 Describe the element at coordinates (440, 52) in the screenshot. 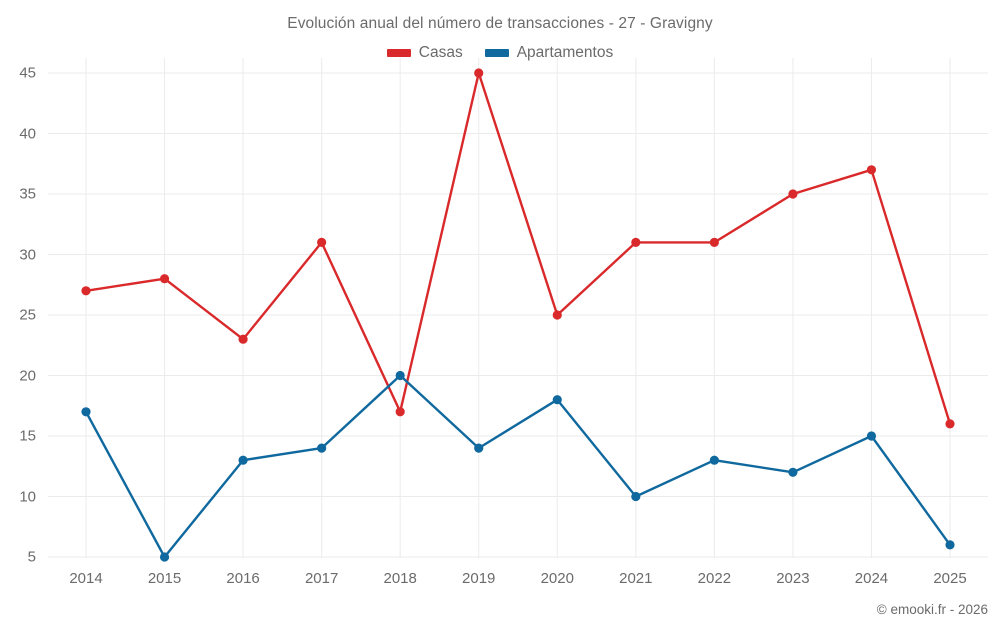

I see `legend-label: Casas` at that location.